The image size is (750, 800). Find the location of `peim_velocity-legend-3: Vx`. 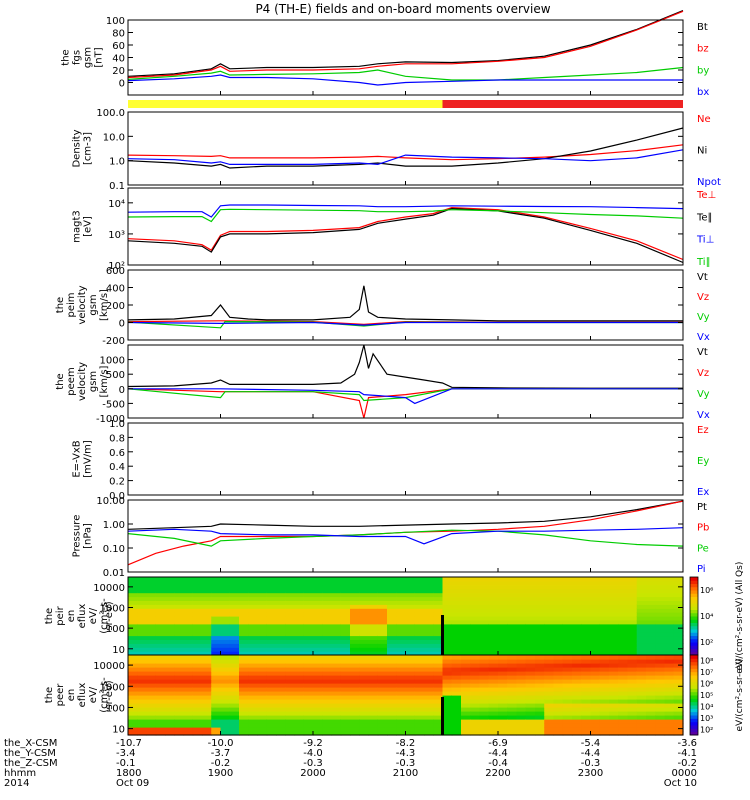

peim_velocity-legend-3: Vx is located at coordinates (703, 337).